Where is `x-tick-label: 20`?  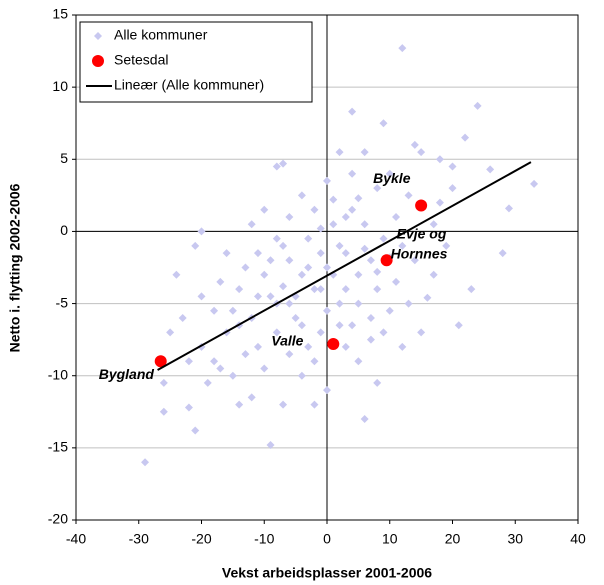
x-tick-label: 20 is located at coordinates (453, 539).